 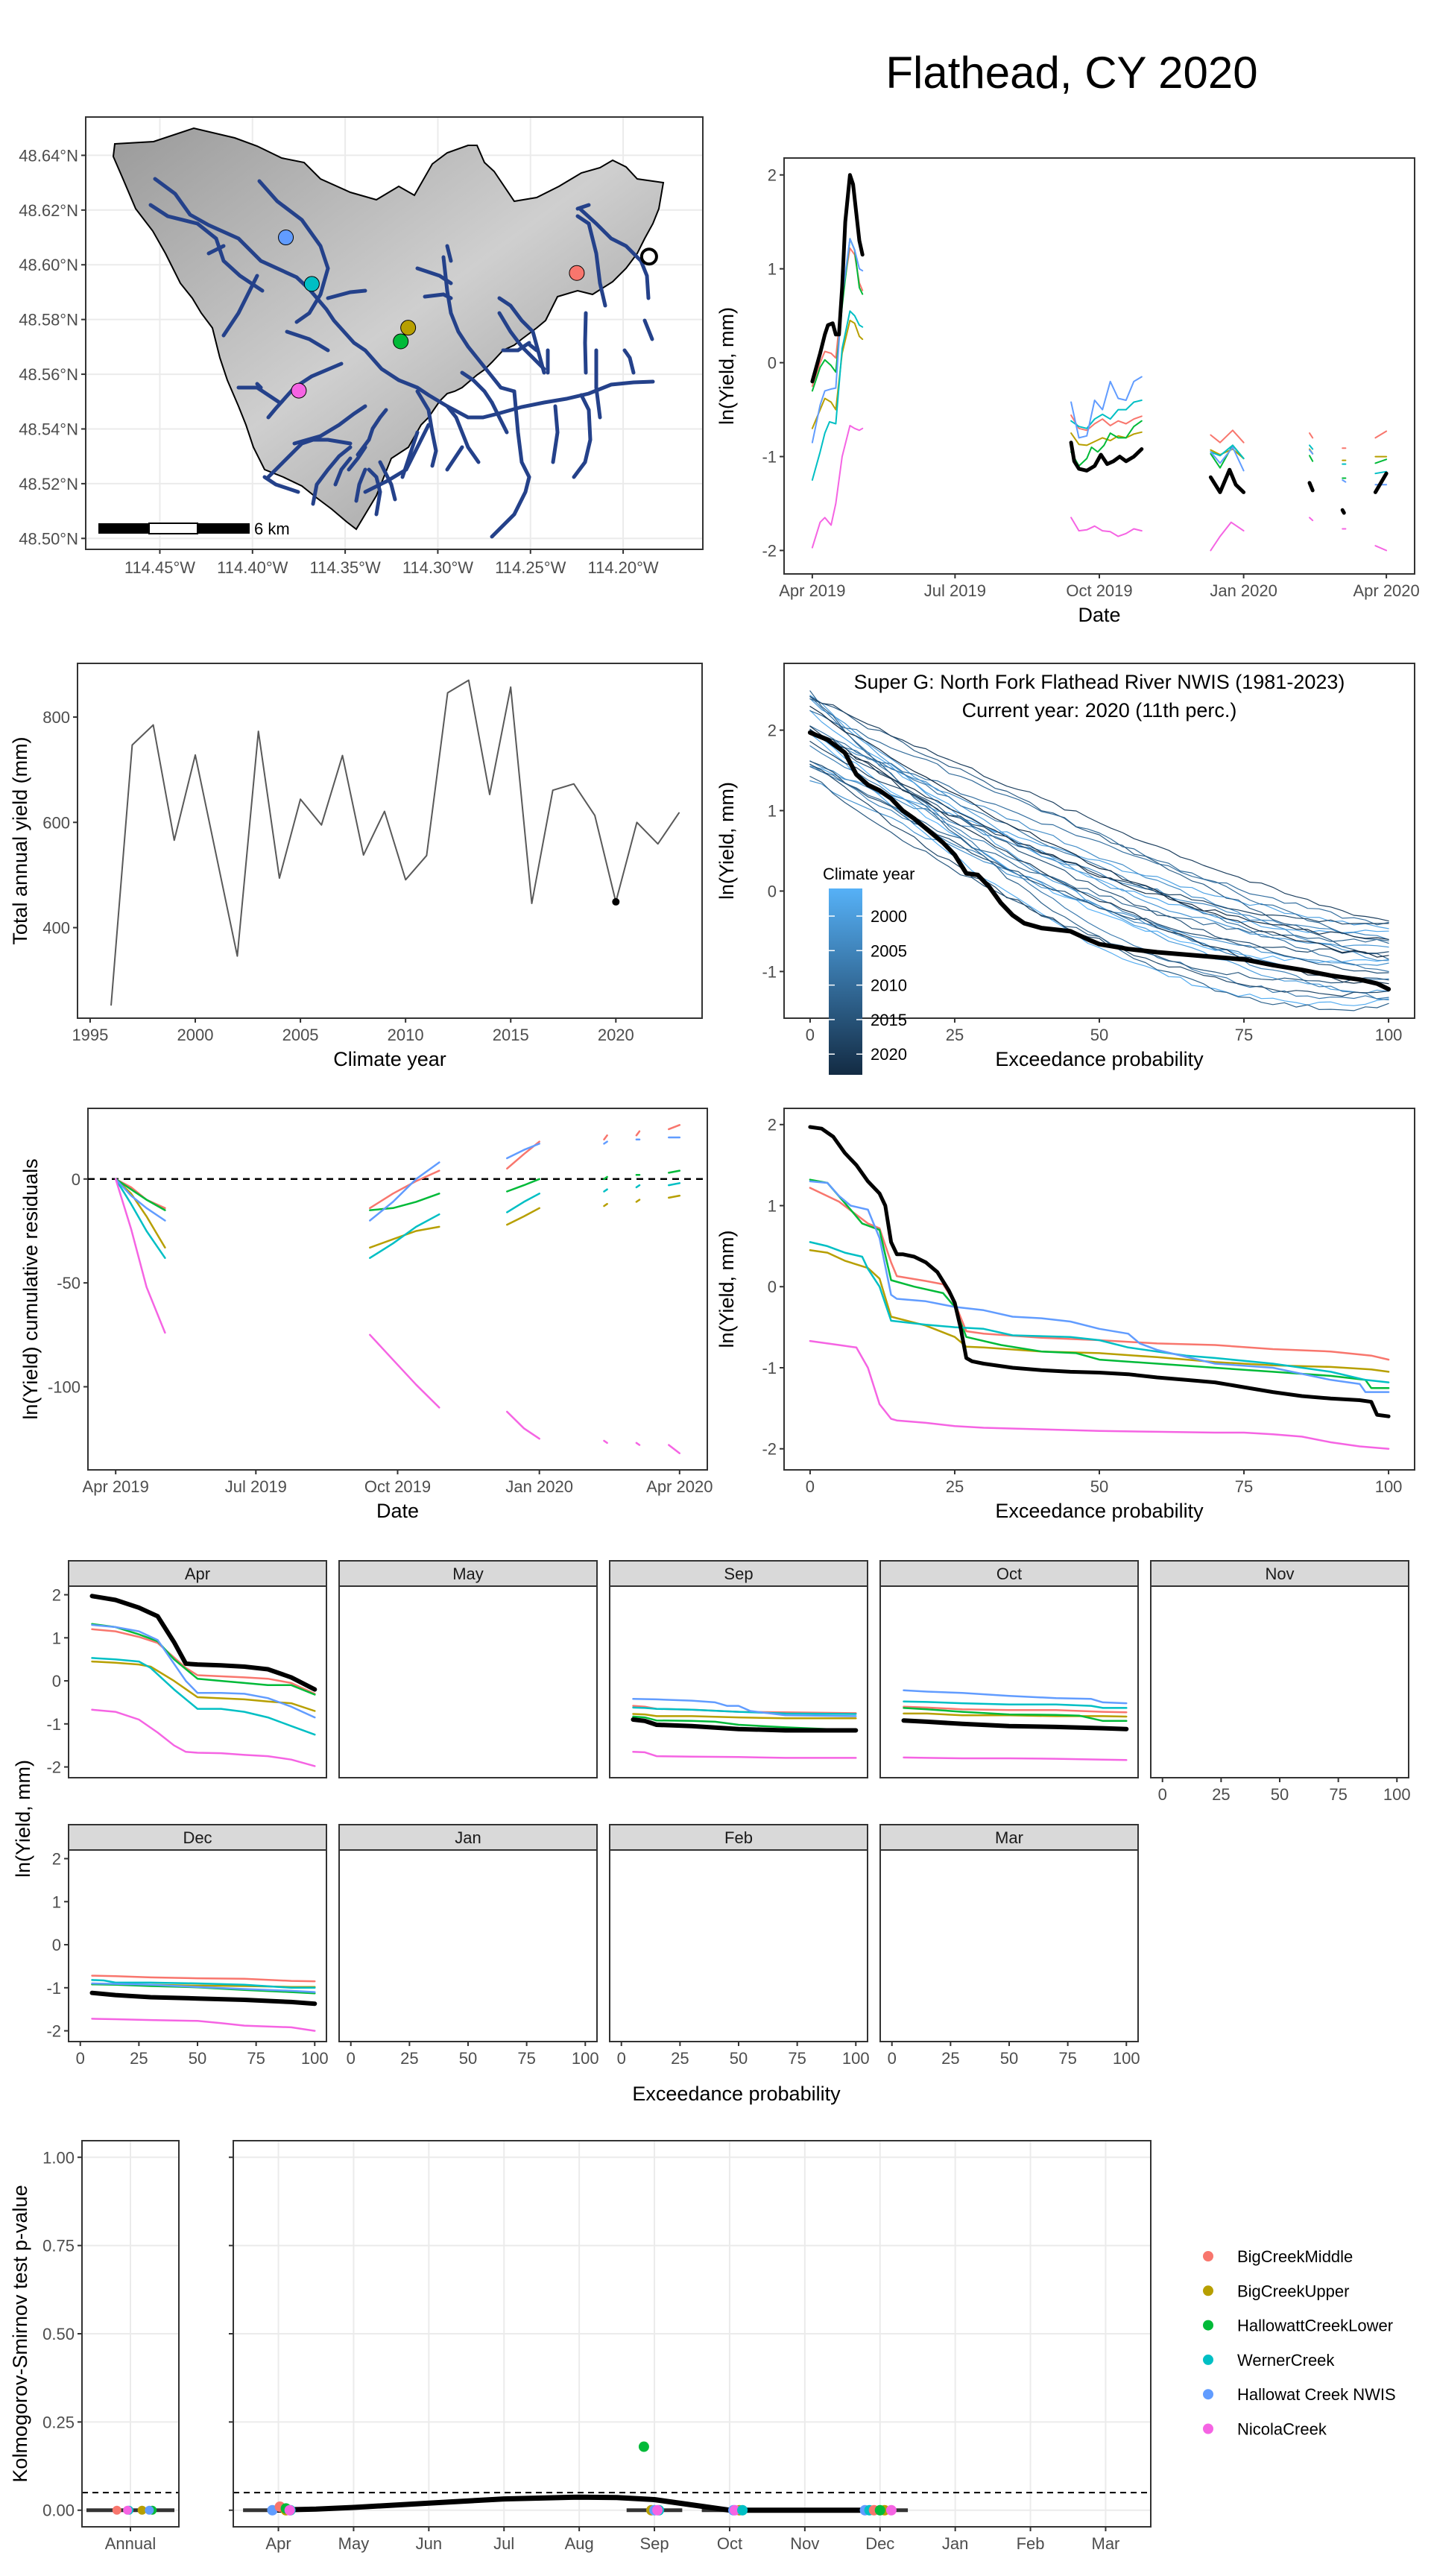 I want to click on lat-tick-label: 48.58°N, so click(x=49, y=320).